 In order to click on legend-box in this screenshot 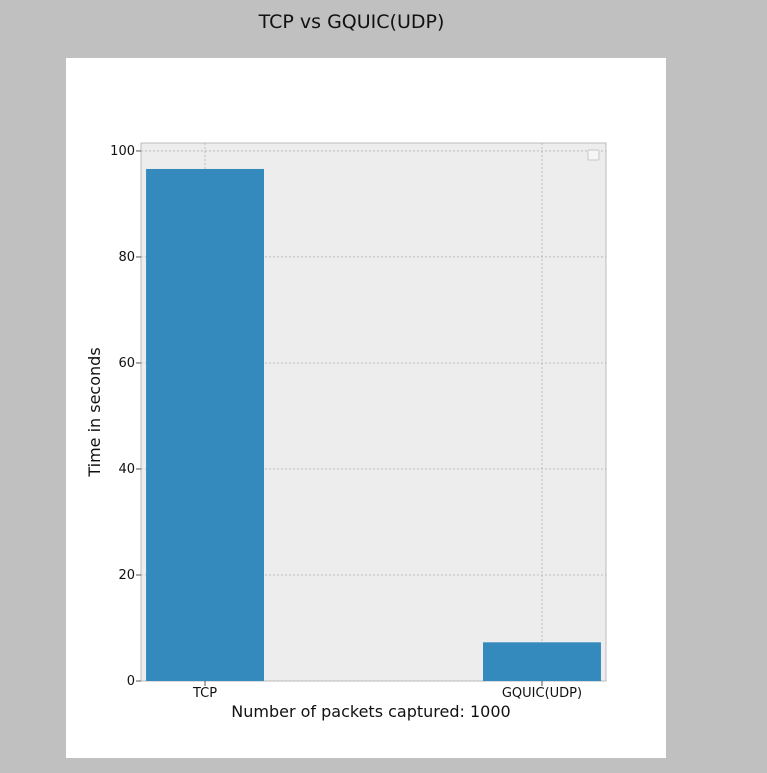, I will do `click(593, 155)`.